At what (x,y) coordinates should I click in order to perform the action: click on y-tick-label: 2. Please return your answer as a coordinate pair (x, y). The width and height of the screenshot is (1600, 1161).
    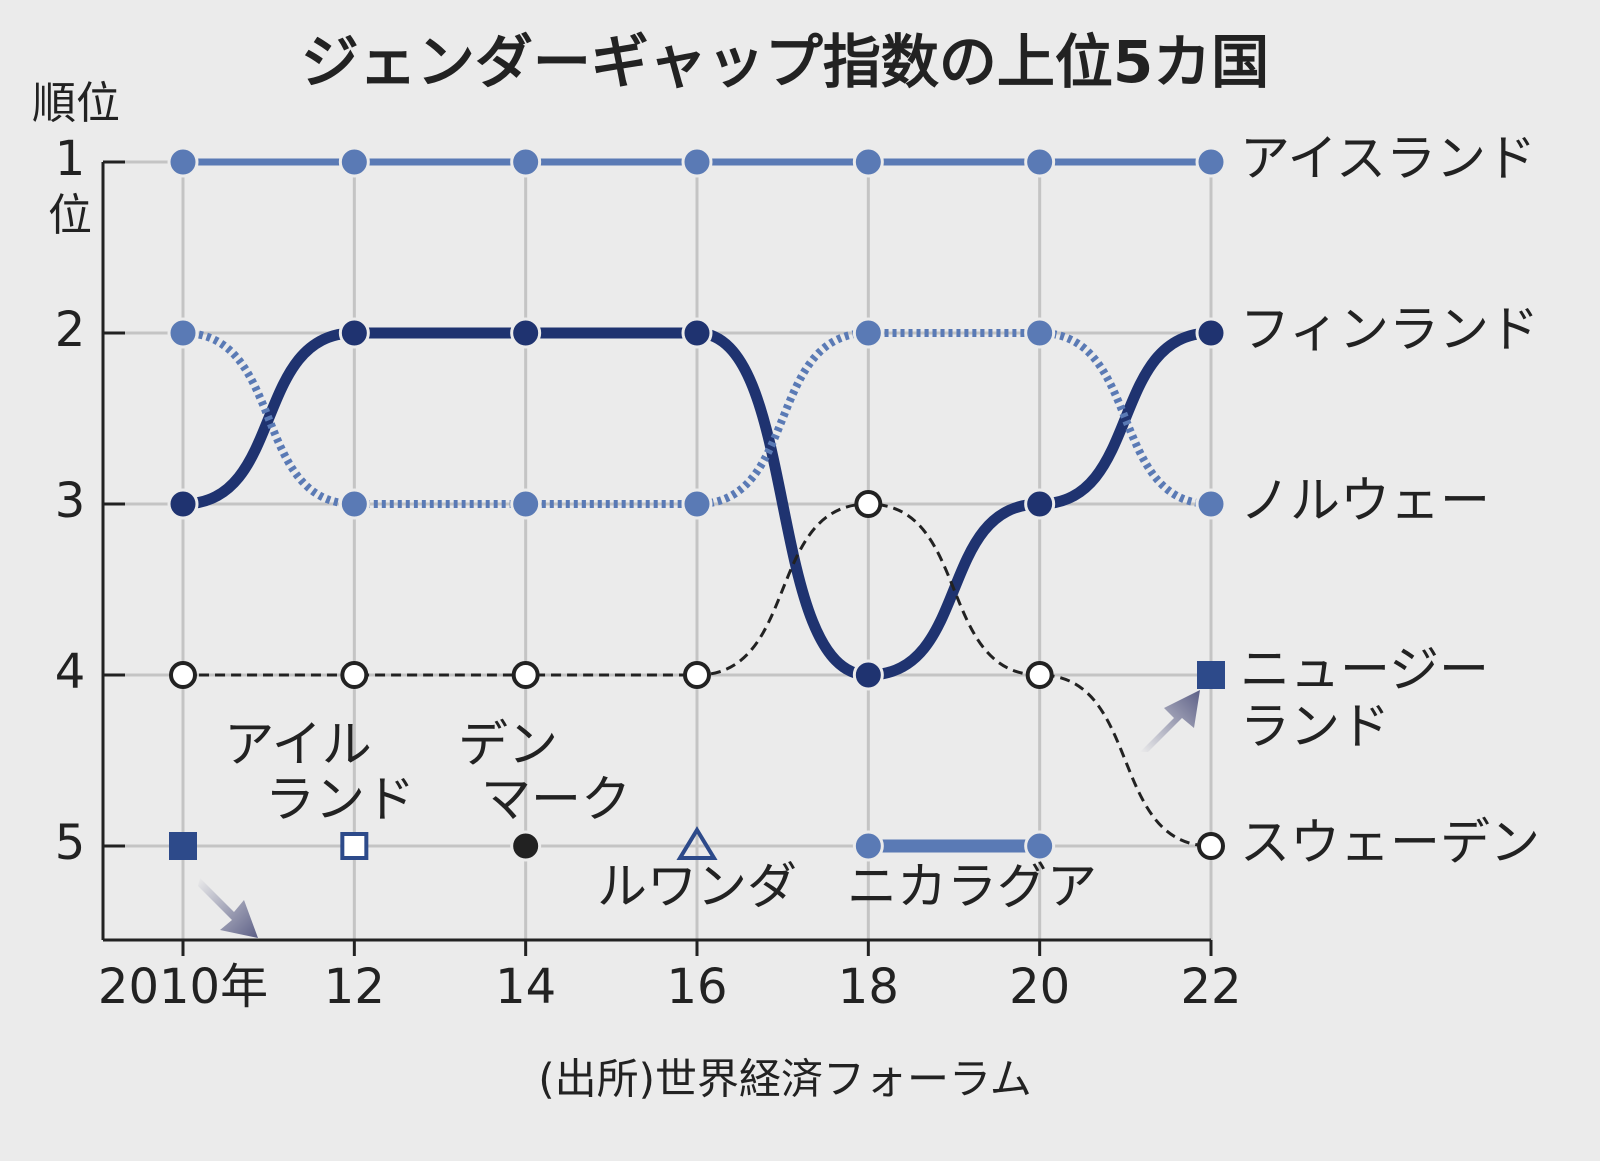
    Looking at the image, I should click on (70, 330).